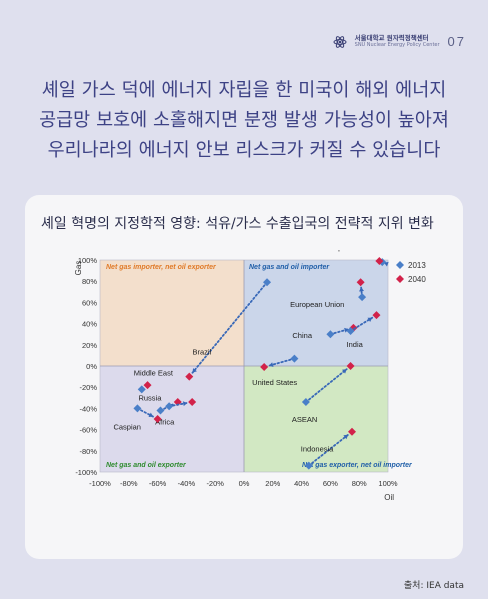 The width and height of the screenshot is (488, 599). What do you see at coordinates (391, 38) in the screenshot?
I see `org-name-ko: 서울대학교 원자력정책센터` at bounding box center [391, 38].